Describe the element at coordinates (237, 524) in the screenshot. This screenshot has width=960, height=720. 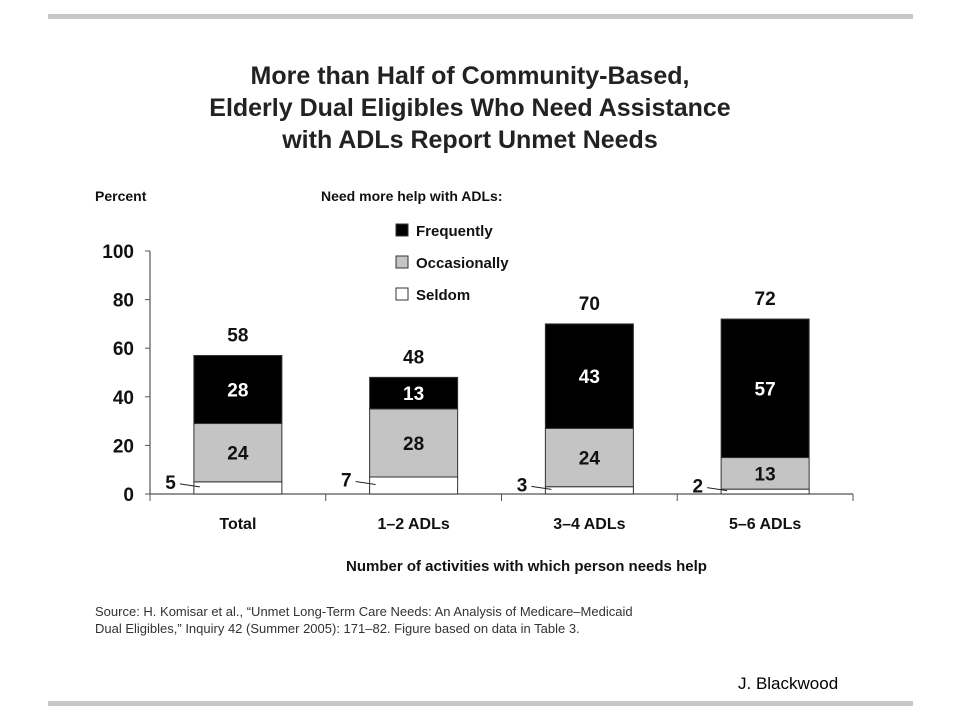
I see `x-tick-label: Total` at that location.